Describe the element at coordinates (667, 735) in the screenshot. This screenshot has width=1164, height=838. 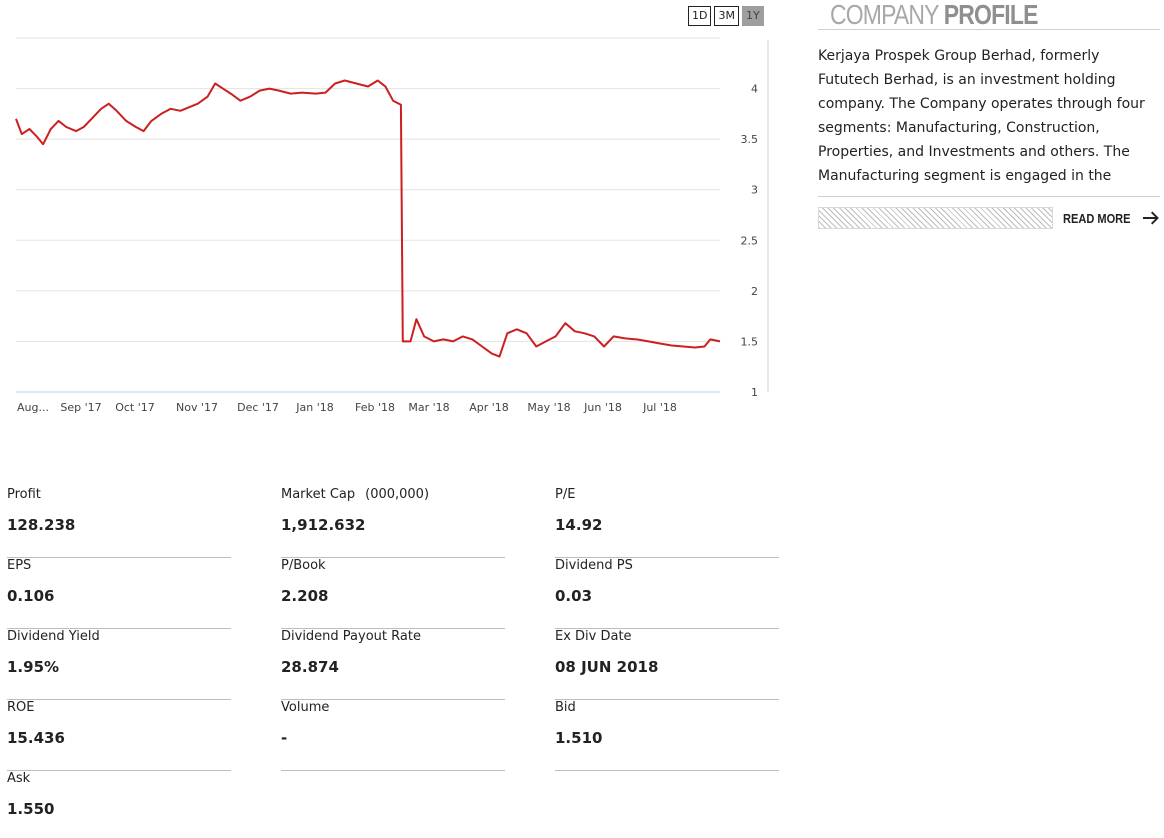
I see `stat-bid: Bid 1.510` at that location.